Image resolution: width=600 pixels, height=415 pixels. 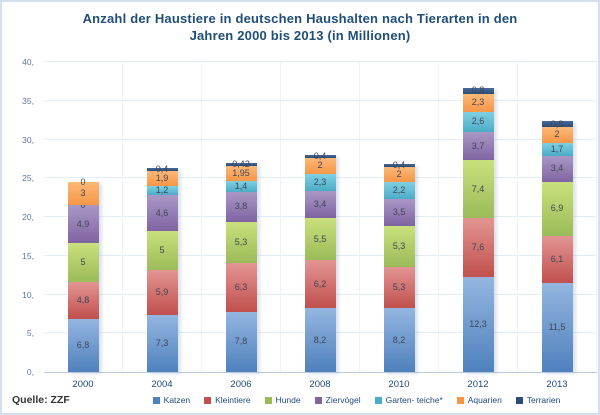 What do you see at coordinates (478, 246) in the screenshot?
I see `segment-value-label: 7,6` at bounding box center [478, 246].